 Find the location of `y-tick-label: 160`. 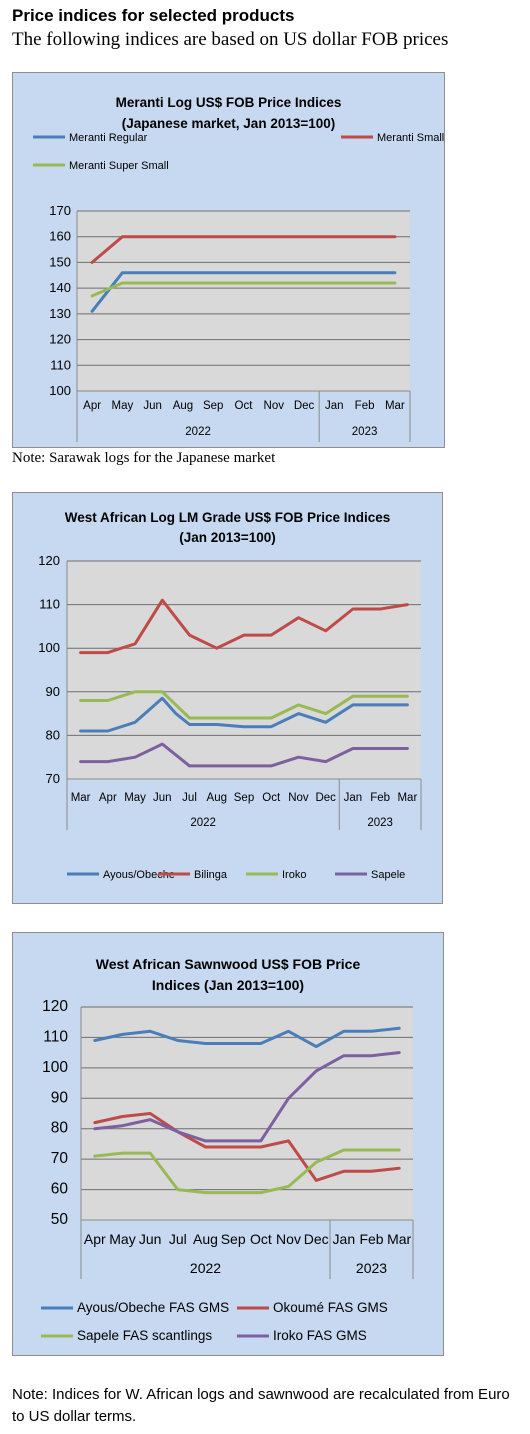

y-tick-label: 160 is located at coordinates (60, 236).